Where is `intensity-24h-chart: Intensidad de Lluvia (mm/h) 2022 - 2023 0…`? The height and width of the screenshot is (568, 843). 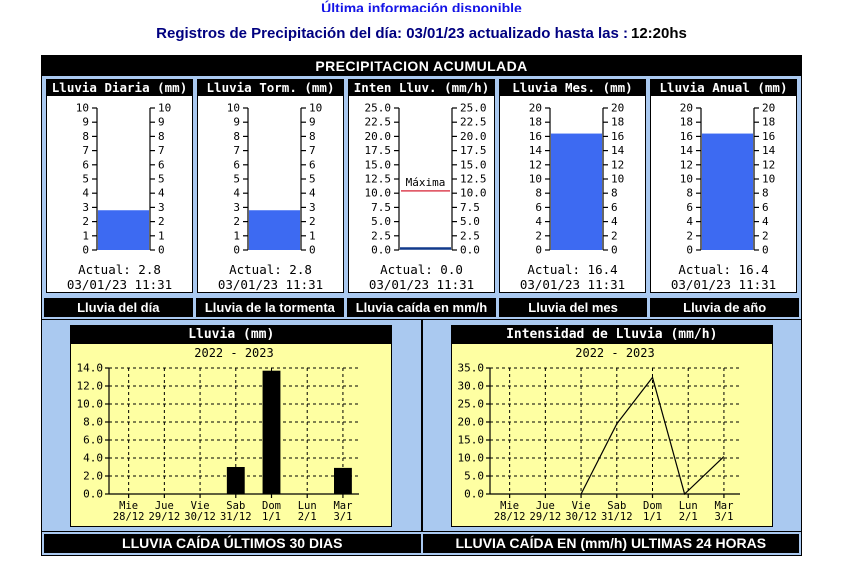 intensity-24h-chart: Intensidad de Lluvia (mm/h) 2022 - 2023 0… is located at coordinates (611, 426).